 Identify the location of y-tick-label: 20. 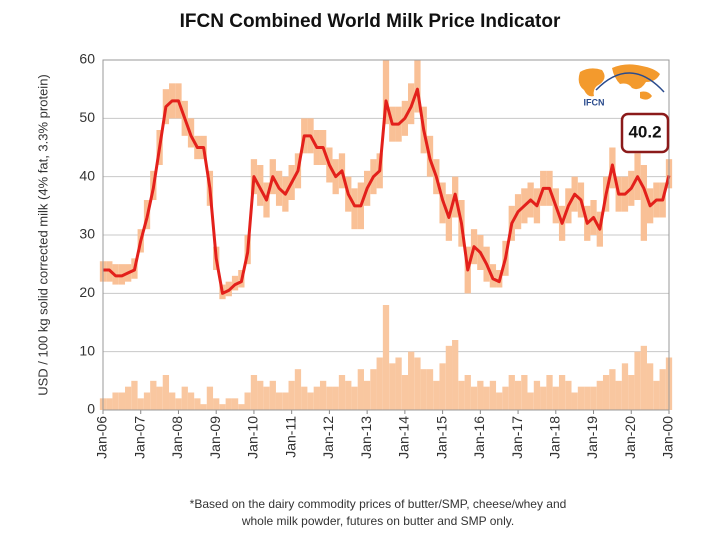
(87, 292).